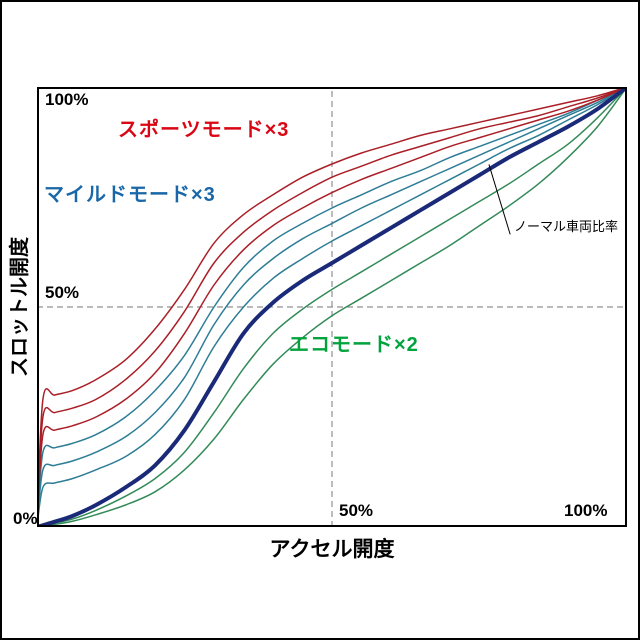 Image resolution: width=640 pixels, height=640 pixels. Describe the element at coordinates (586, 510) in the screenshot. I see `x-tick-100: 100%` at that location.